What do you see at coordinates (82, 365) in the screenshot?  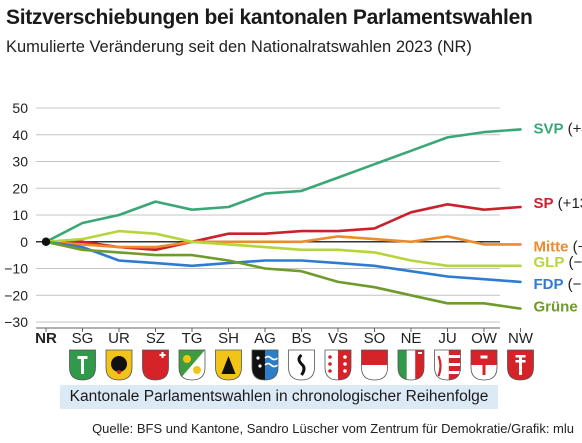 I see `crest-sg-icon` at bounding box center [82, 365].